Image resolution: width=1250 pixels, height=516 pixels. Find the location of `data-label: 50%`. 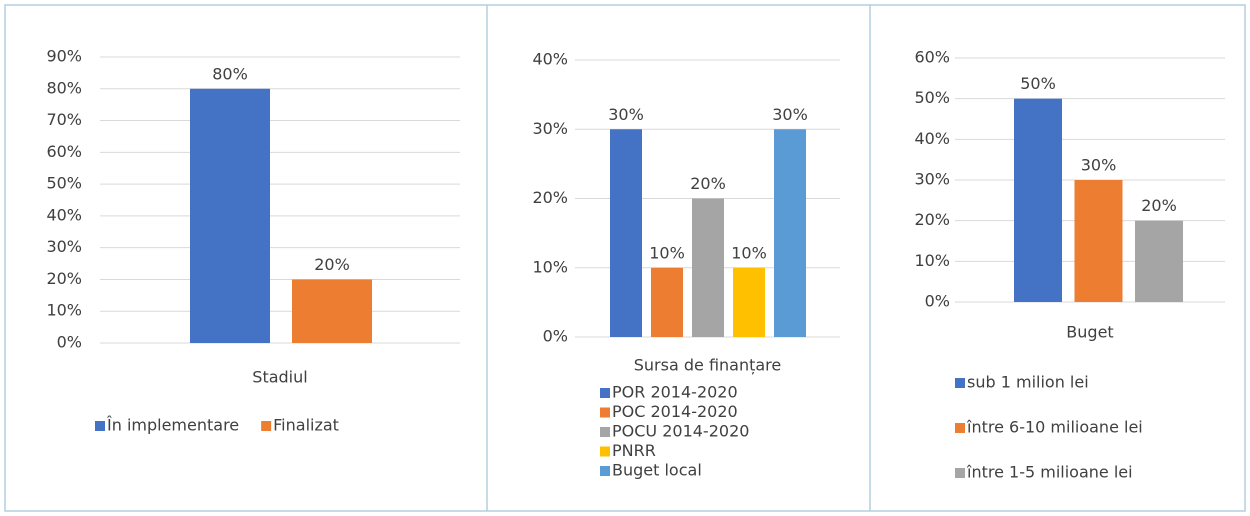

data-label: 50% is located at coordinates (1038, 83).